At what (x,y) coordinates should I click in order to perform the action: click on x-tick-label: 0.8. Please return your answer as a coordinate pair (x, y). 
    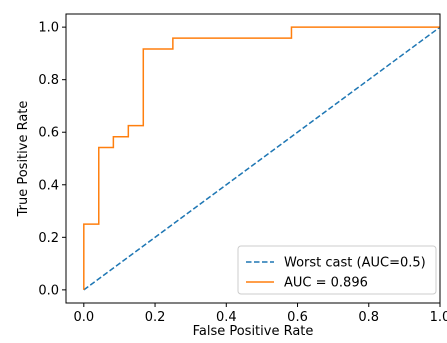
    Looking at the image, I should click on (368, 317).